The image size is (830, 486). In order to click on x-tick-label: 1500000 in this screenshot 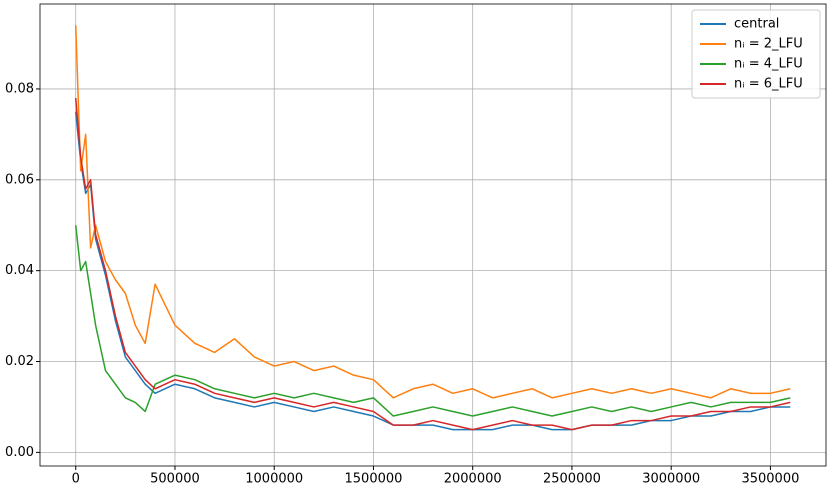, I will do `click(374, 479)`.